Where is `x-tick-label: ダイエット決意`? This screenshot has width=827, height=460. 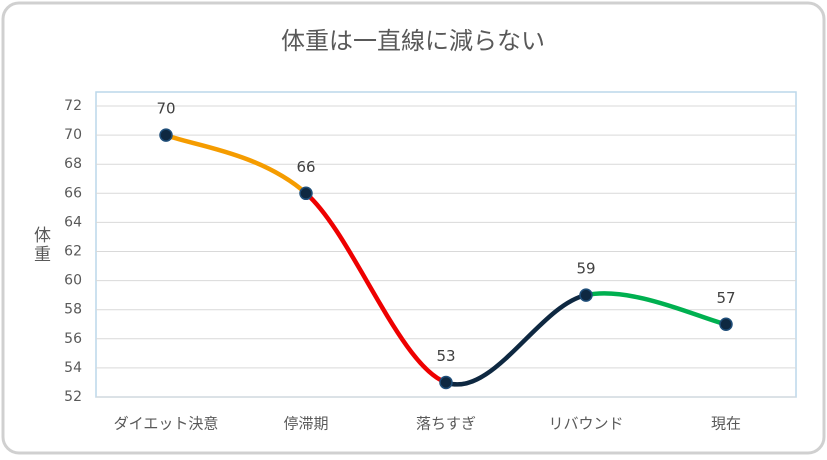 x-tick-label: ダイエット決意 is located at coordinates (166, 424).